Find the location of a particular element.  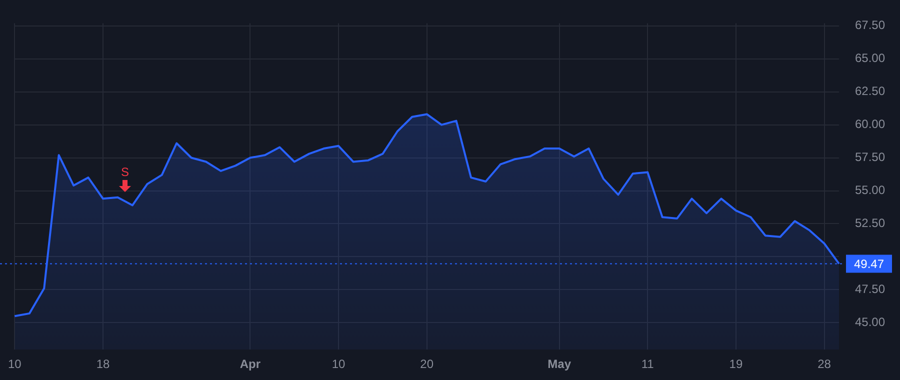

y-tick-label: 67.50 is located at coordinates (870, 25).